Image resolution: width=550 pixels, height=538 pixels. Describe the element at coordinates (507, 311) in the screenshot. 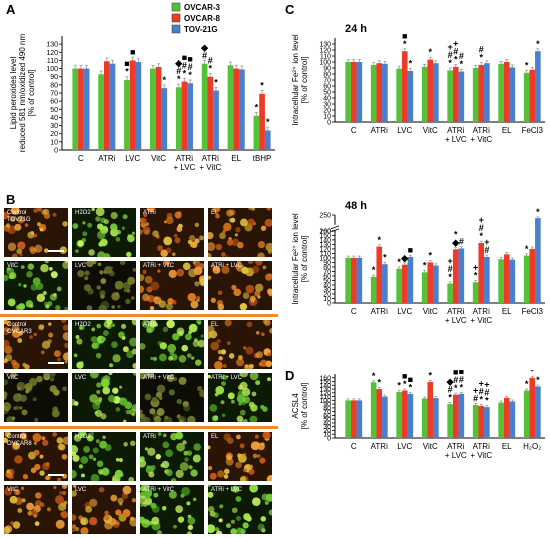

I see `category-label: EL` at that location.